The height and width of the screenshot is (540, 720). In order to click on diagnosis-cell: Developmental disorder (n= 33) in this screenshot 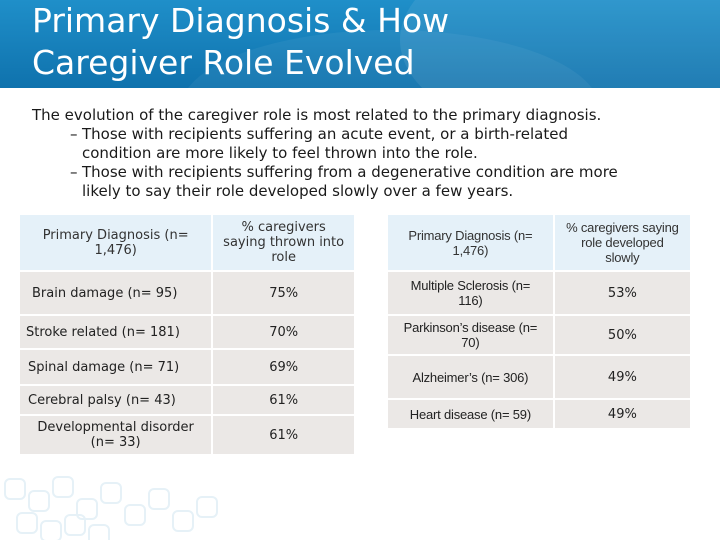, I will do `click(116, 435)`.